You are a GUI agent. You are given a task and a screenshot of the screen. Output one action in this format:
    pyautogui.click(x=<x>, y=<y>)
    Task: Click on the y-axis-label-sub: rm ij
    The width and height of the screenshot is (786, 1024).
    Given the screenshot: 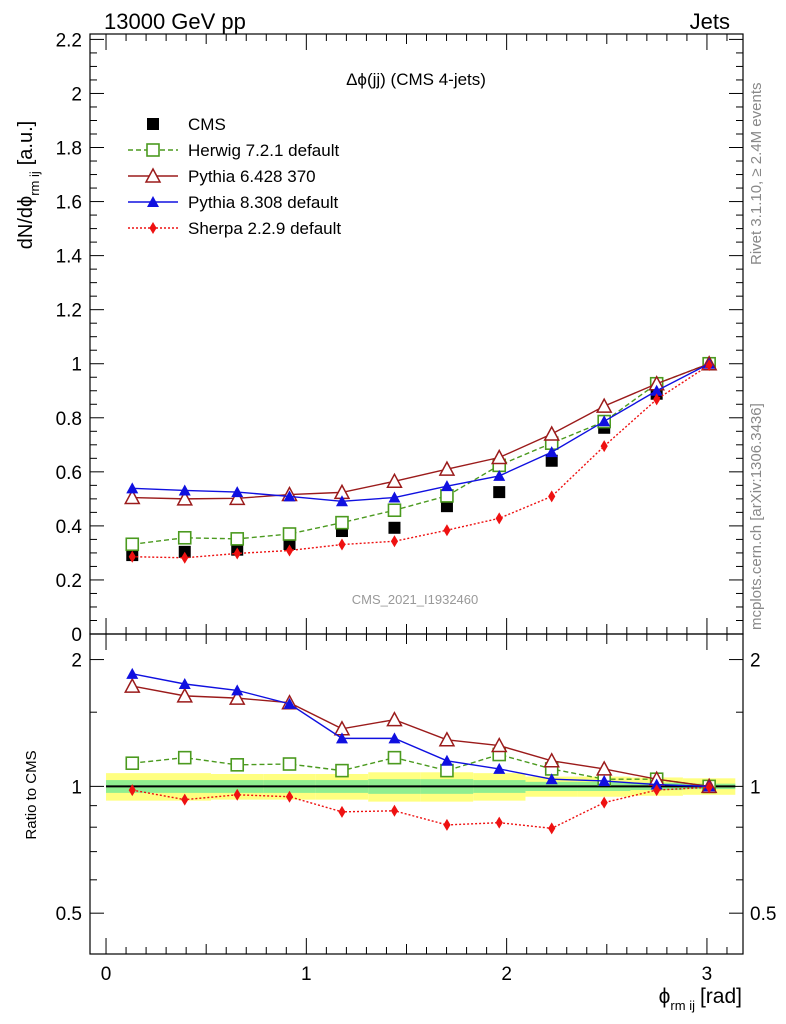 What is the action you would take?
    pyautogui.click(x=34, y=183)
    